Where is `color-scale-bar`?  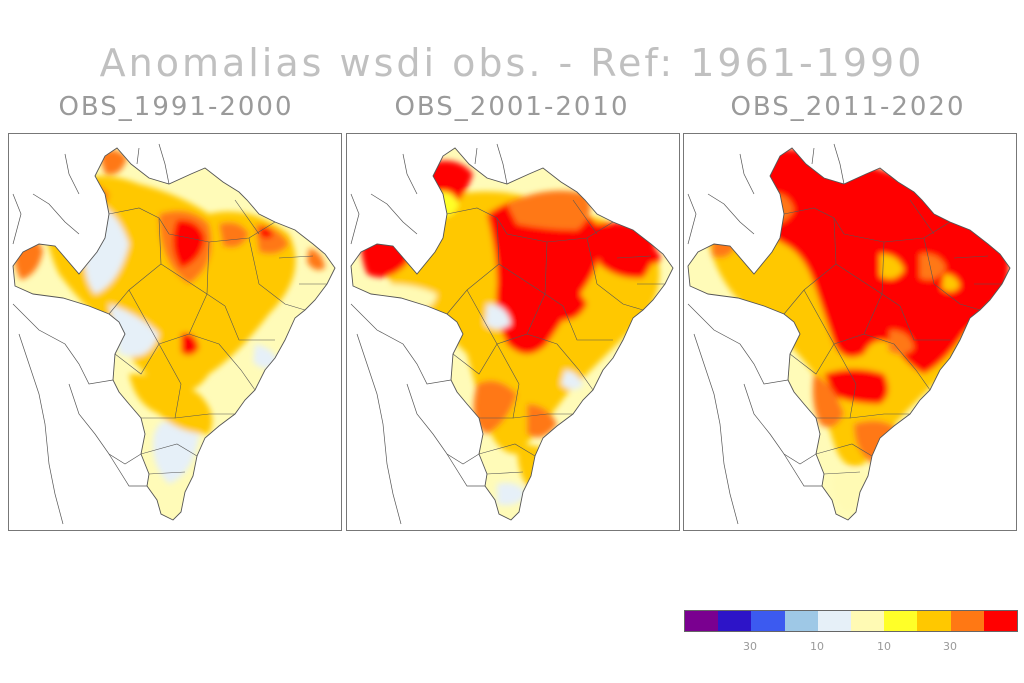
color-scale-bar is located at coordinates (851, 621).